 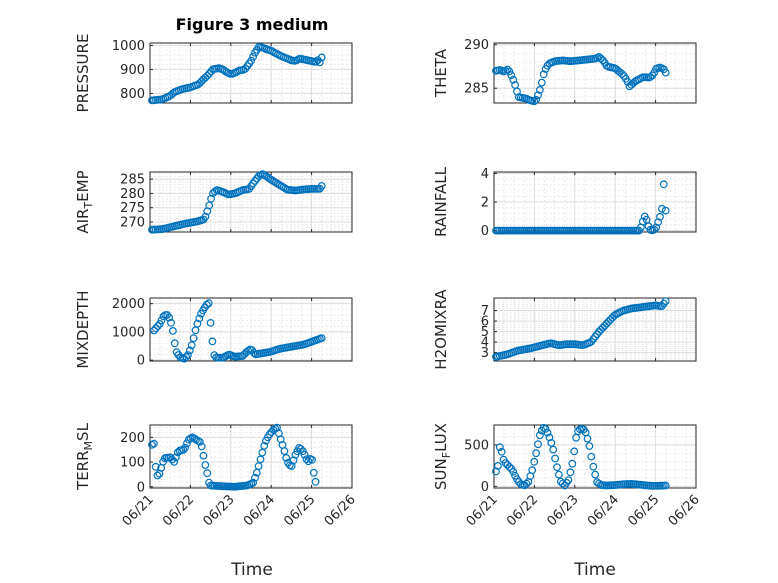 What do you see at coordinates (128, 46) in the screenshot?
I see `y-tick-label: 1000` at bounding box center [128, 46].